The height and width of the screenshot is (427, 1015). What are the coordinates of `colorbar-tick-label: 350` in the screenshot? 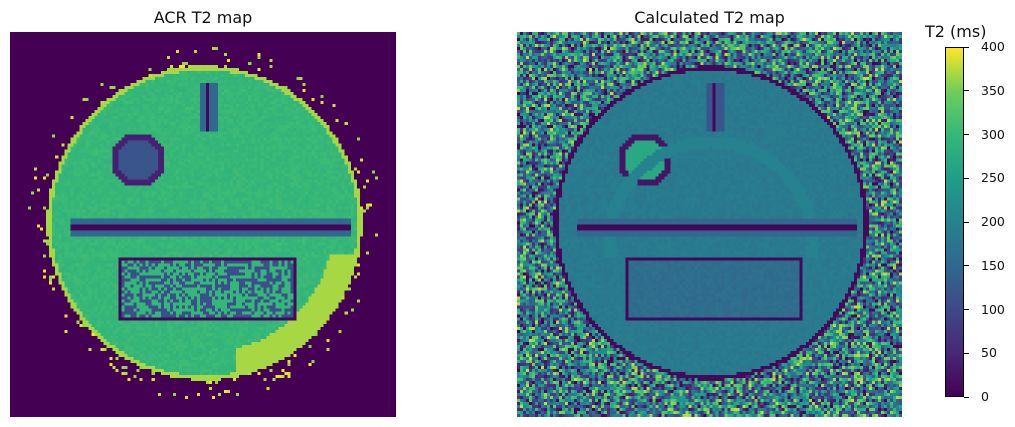 It's located at (993, 90).